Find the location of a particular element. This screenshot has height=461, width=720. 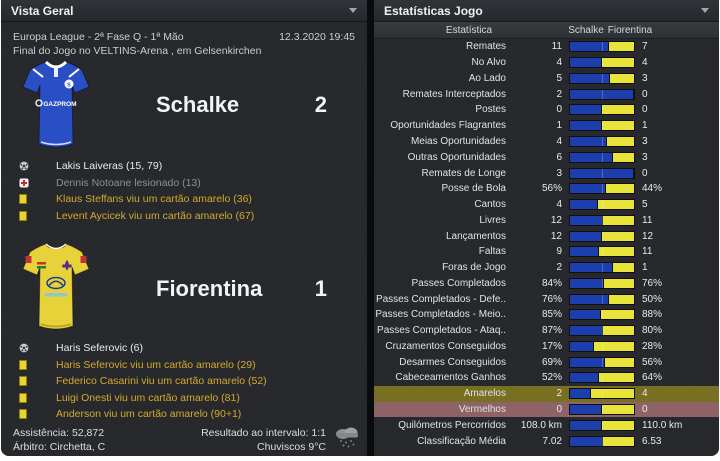

stat-away-value: 64% is located at coordinates (652, 378).